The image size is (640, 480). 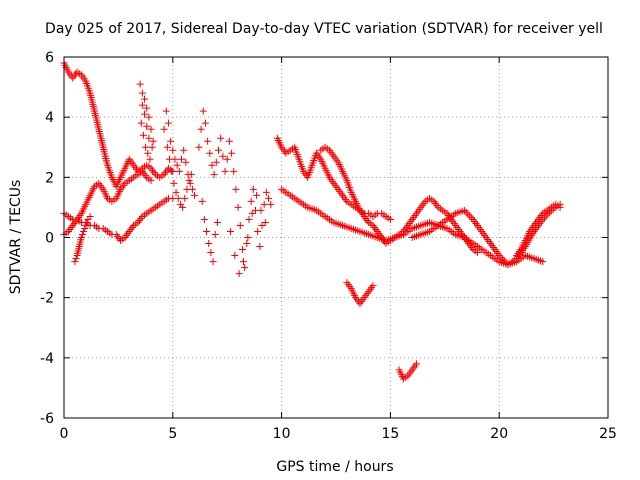 I want to click on x-tick-labels: 0 5 10 15 20 25, so click(x=338, y=434).